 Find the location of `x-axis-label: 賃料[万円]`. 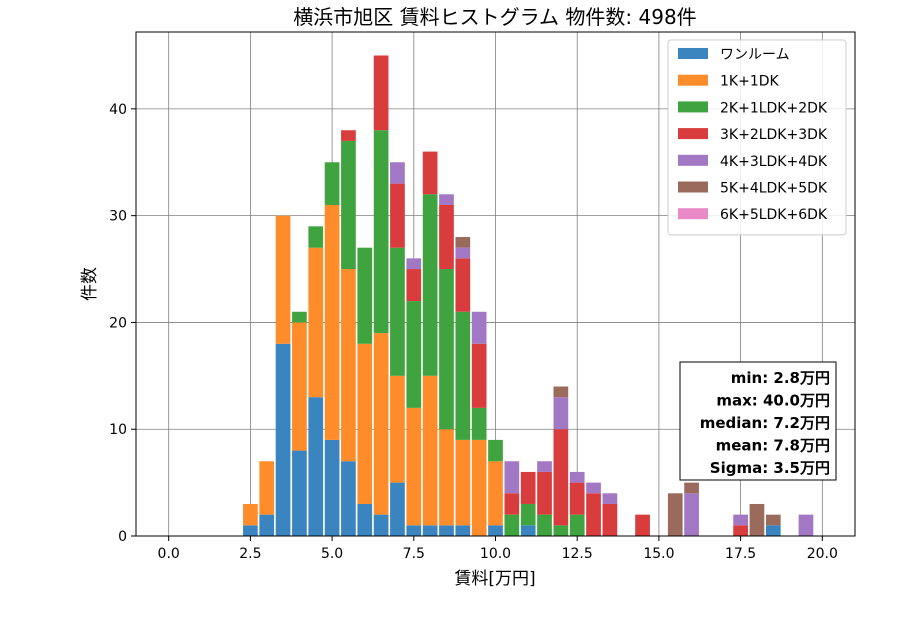

x-axis-label: 賃料[万円] is located at coordinates (494, 579).